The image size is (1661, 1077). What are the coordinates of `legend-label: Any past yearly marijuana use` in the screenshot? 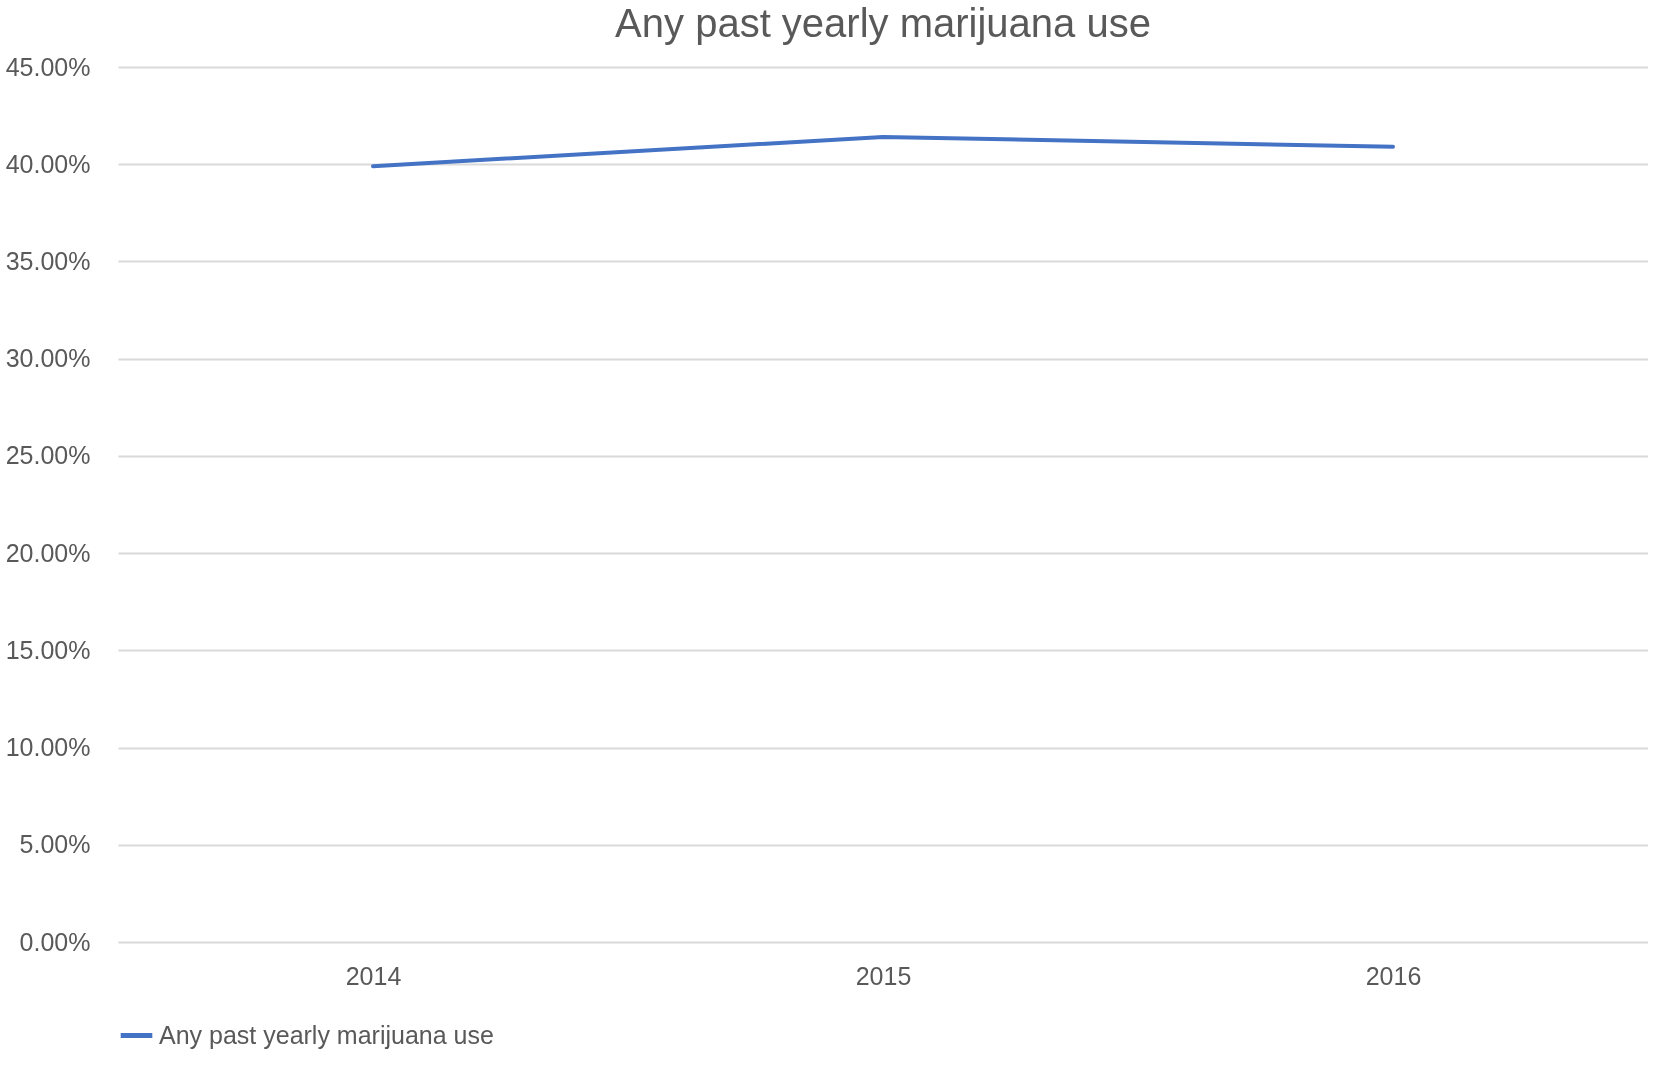 It's located at (326, 1034).